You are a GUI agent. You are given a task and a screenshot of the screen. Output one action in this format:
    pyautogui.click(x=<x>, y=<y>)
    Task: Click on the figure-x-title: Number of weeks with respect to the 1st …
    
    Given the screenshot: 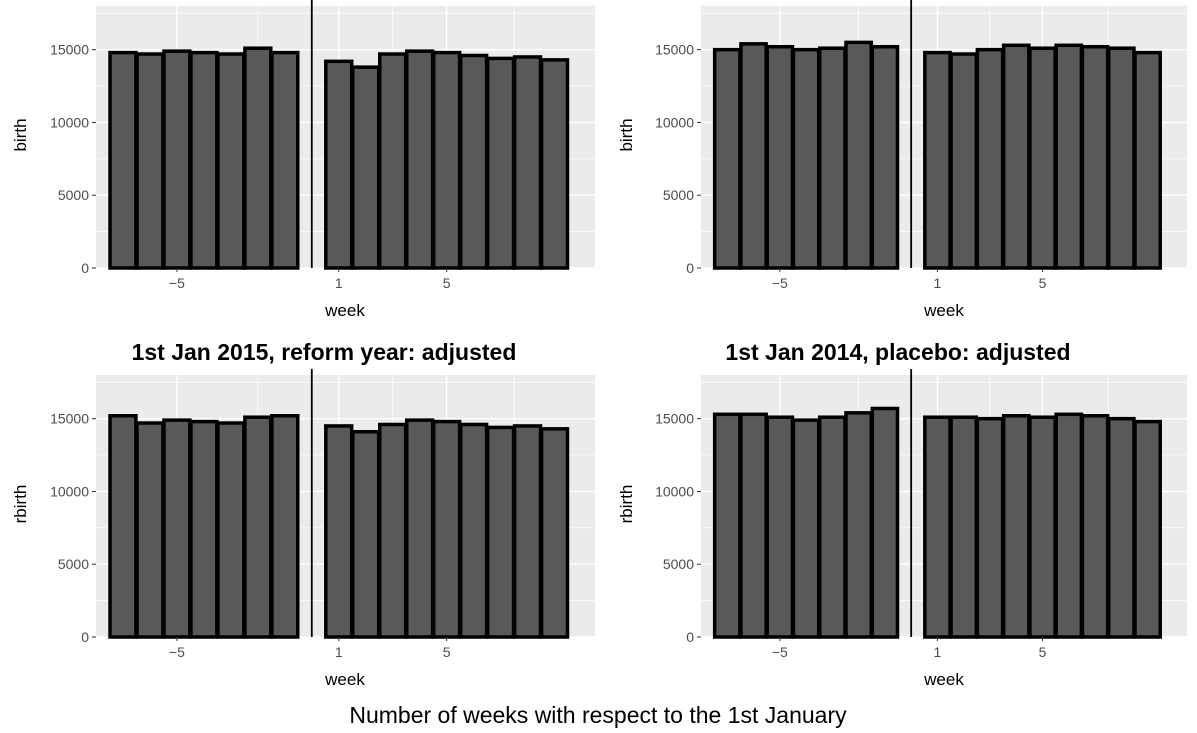 What is the action you would take?
    pyautogui.click(x=598, y=715)
    